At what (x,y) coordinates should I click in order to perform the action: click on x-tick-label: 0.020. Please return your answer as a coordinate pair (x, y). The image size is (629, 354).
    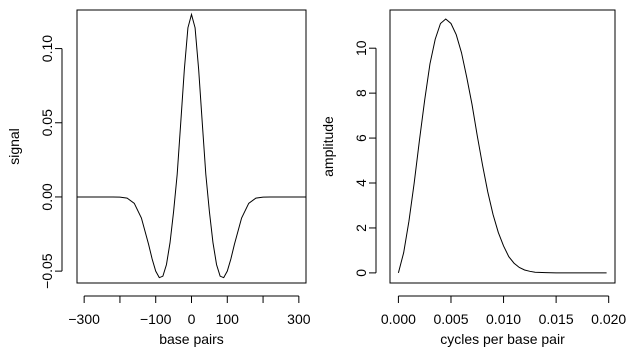
    Looking at the image, I should click on (608, 319).